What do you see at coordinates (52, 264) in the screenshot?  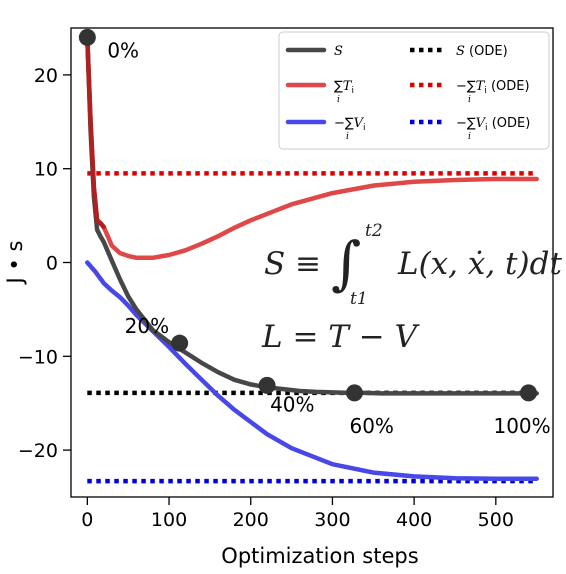 I see `y-tick-label: 0` at bounding box center [52, 264].